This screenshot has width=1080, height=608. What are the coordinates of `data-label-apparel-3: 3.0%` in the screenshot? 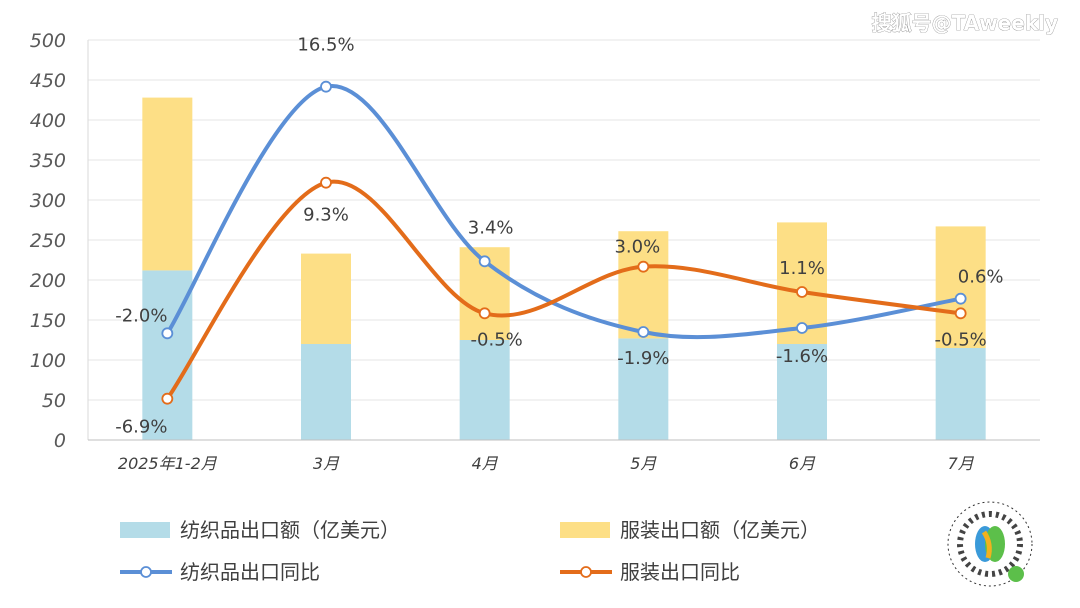 It's located at (637, 247).